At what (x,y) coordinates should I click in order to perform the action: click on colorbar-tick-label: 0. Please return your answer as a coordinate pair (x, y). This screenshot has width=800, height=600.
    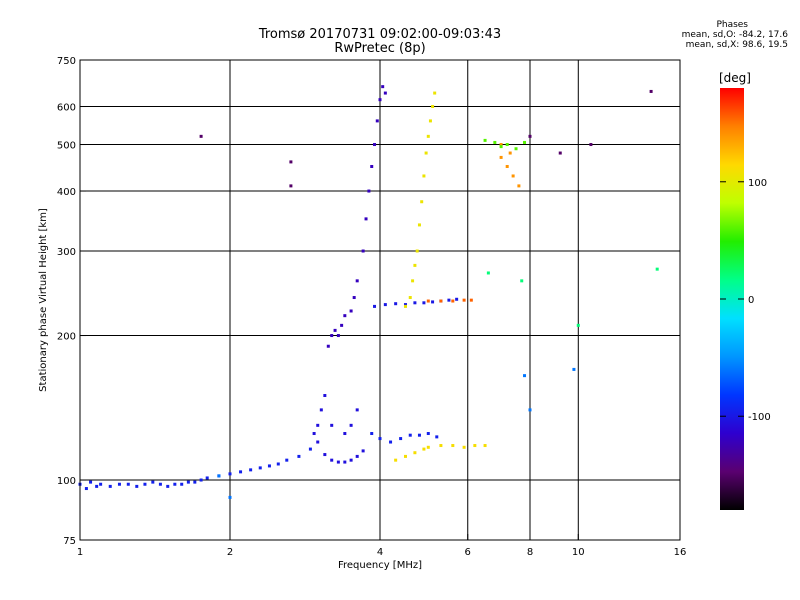
    Looking at the image, I should click on (751, 300).